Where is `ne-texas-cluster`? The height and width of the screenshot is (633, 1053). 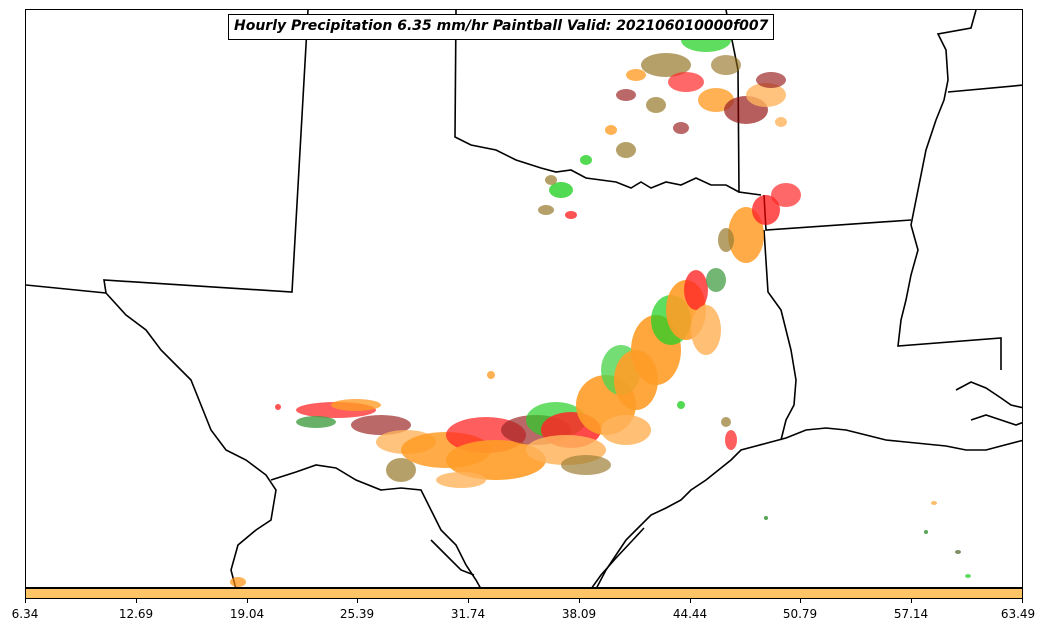
ne-texas-cluster is located at coordinates (759, 223).